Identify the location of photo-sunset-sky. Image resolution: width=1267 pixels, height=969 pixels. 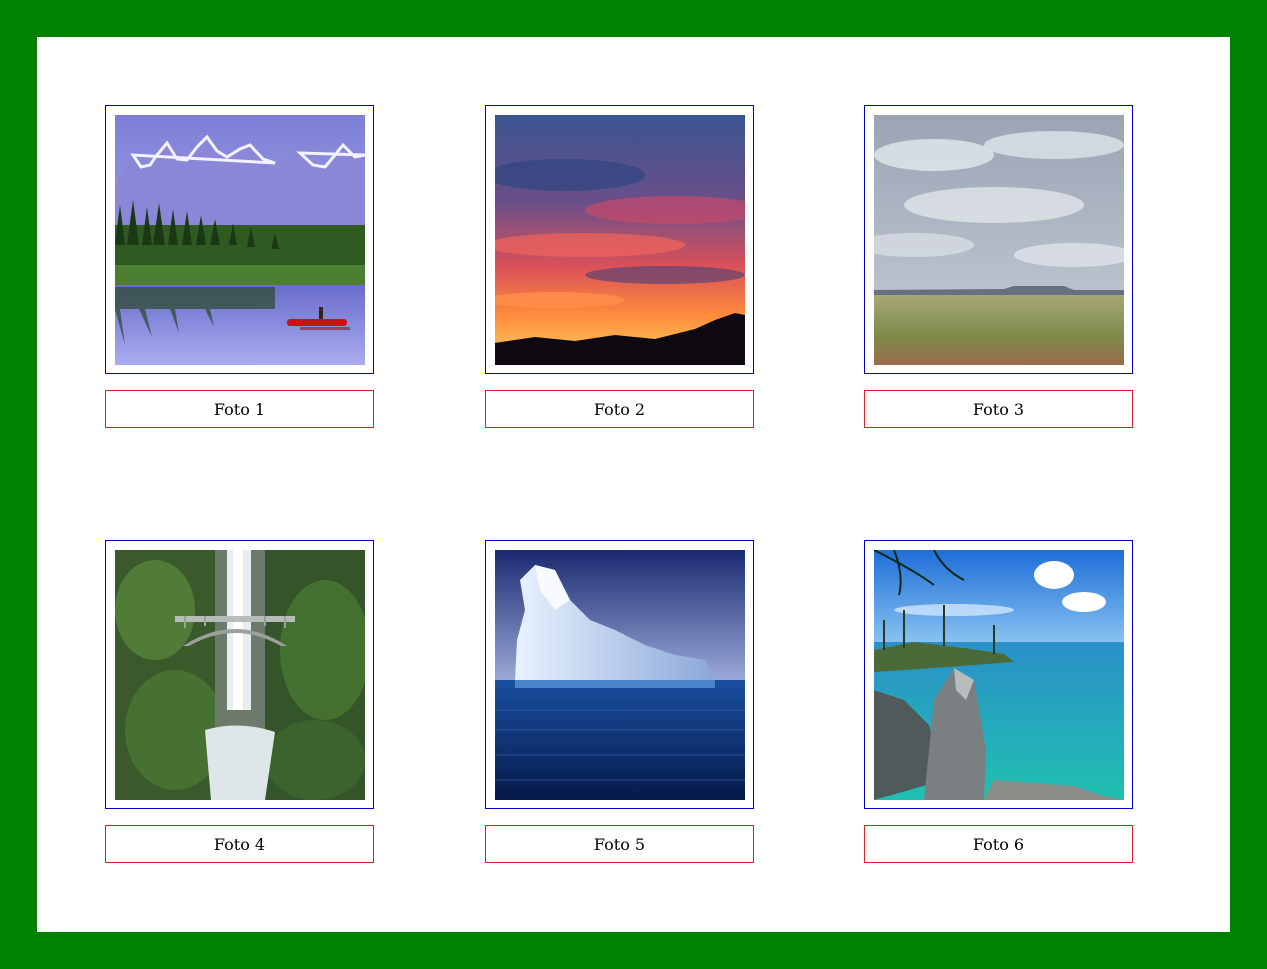
(620, 240).